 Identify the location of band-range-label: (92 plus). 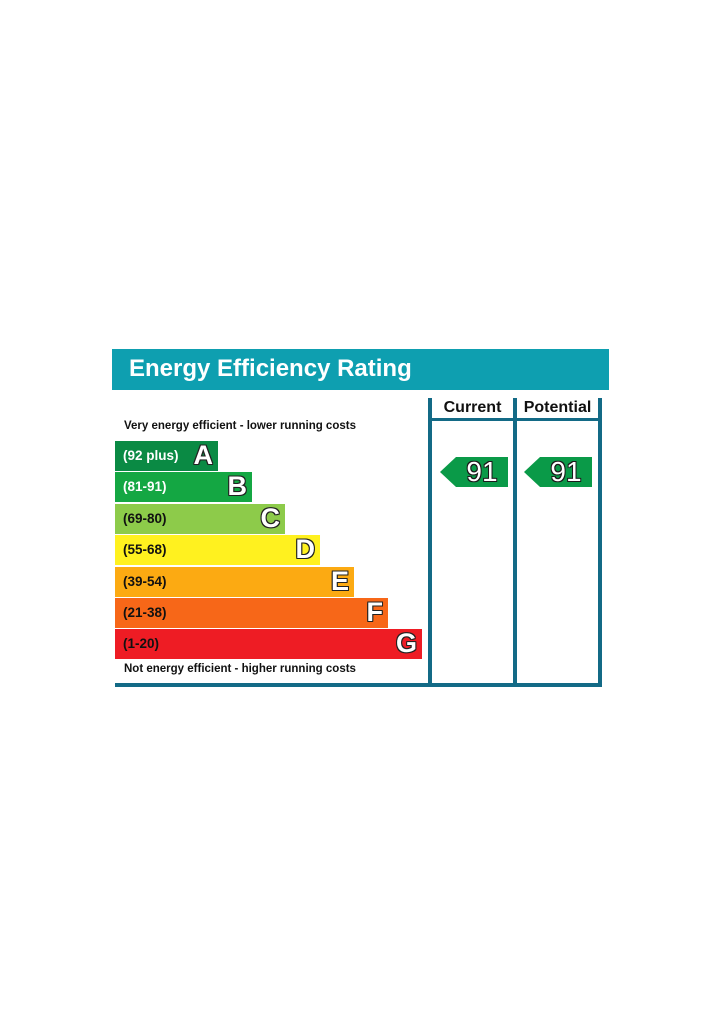
(151, 455).